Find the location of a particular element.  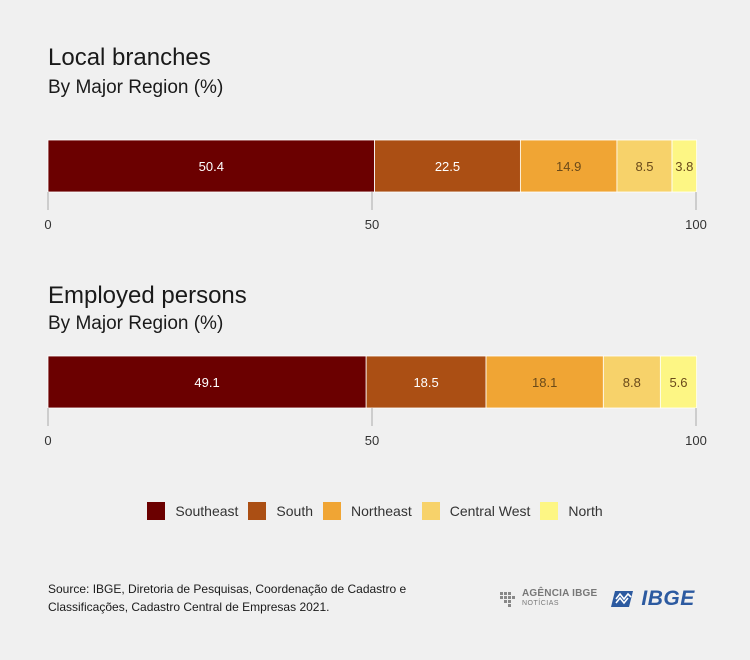

data-label-southeast: 49.1 is located at coordinates (206, 382).